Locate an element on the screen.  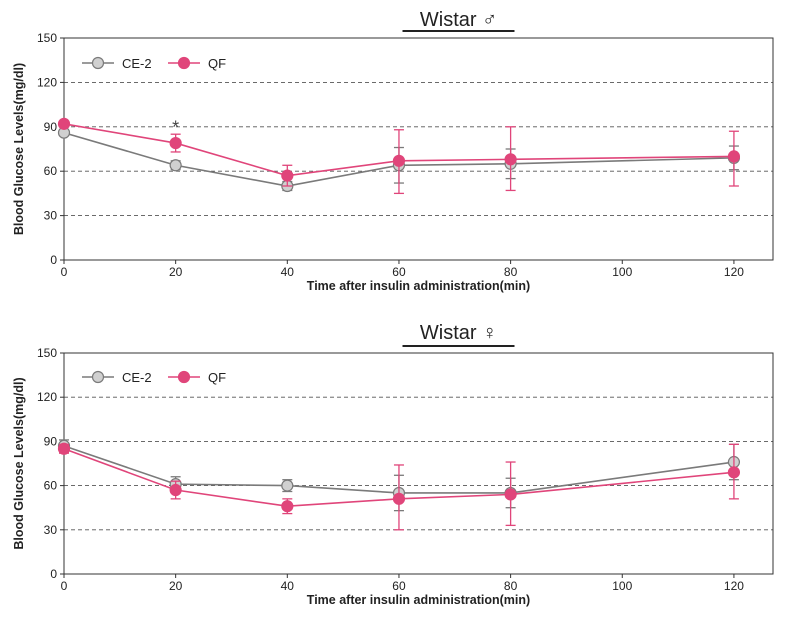
significance-annotation: * is located at coordinates (175, 127).